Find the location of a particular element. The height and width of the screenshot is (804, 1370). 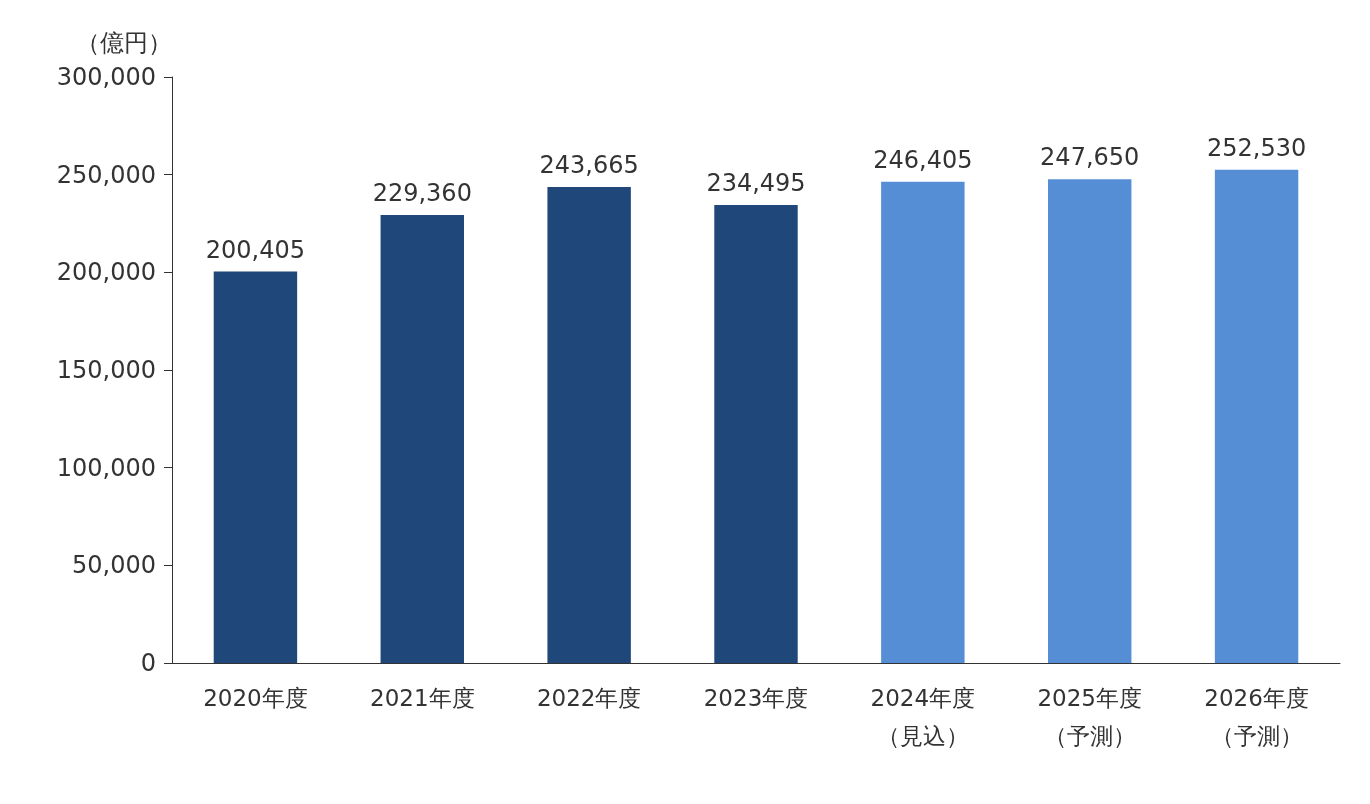

y-tick-label: 200,000 is located at coordinates (106, 272).